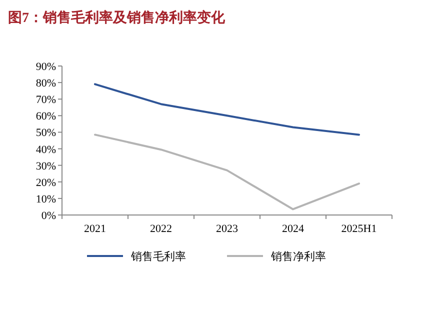 This screenshot has width=429, height=320. What do you see at coordinates (46, 67) in the screenshot?
I see `y-tick-label: 90%` at bounding box center [46, 67].